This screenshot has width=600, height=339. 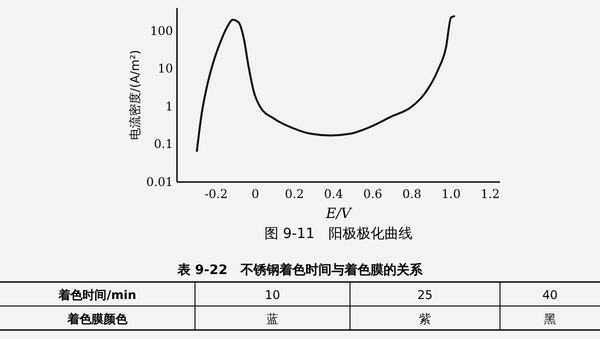 What do you see at coordinates (300, 270) in the screenshot?
I see `text: 表 9-22 不锈钢着色时间与着色膜的关系` at bounding box center [300, 270].